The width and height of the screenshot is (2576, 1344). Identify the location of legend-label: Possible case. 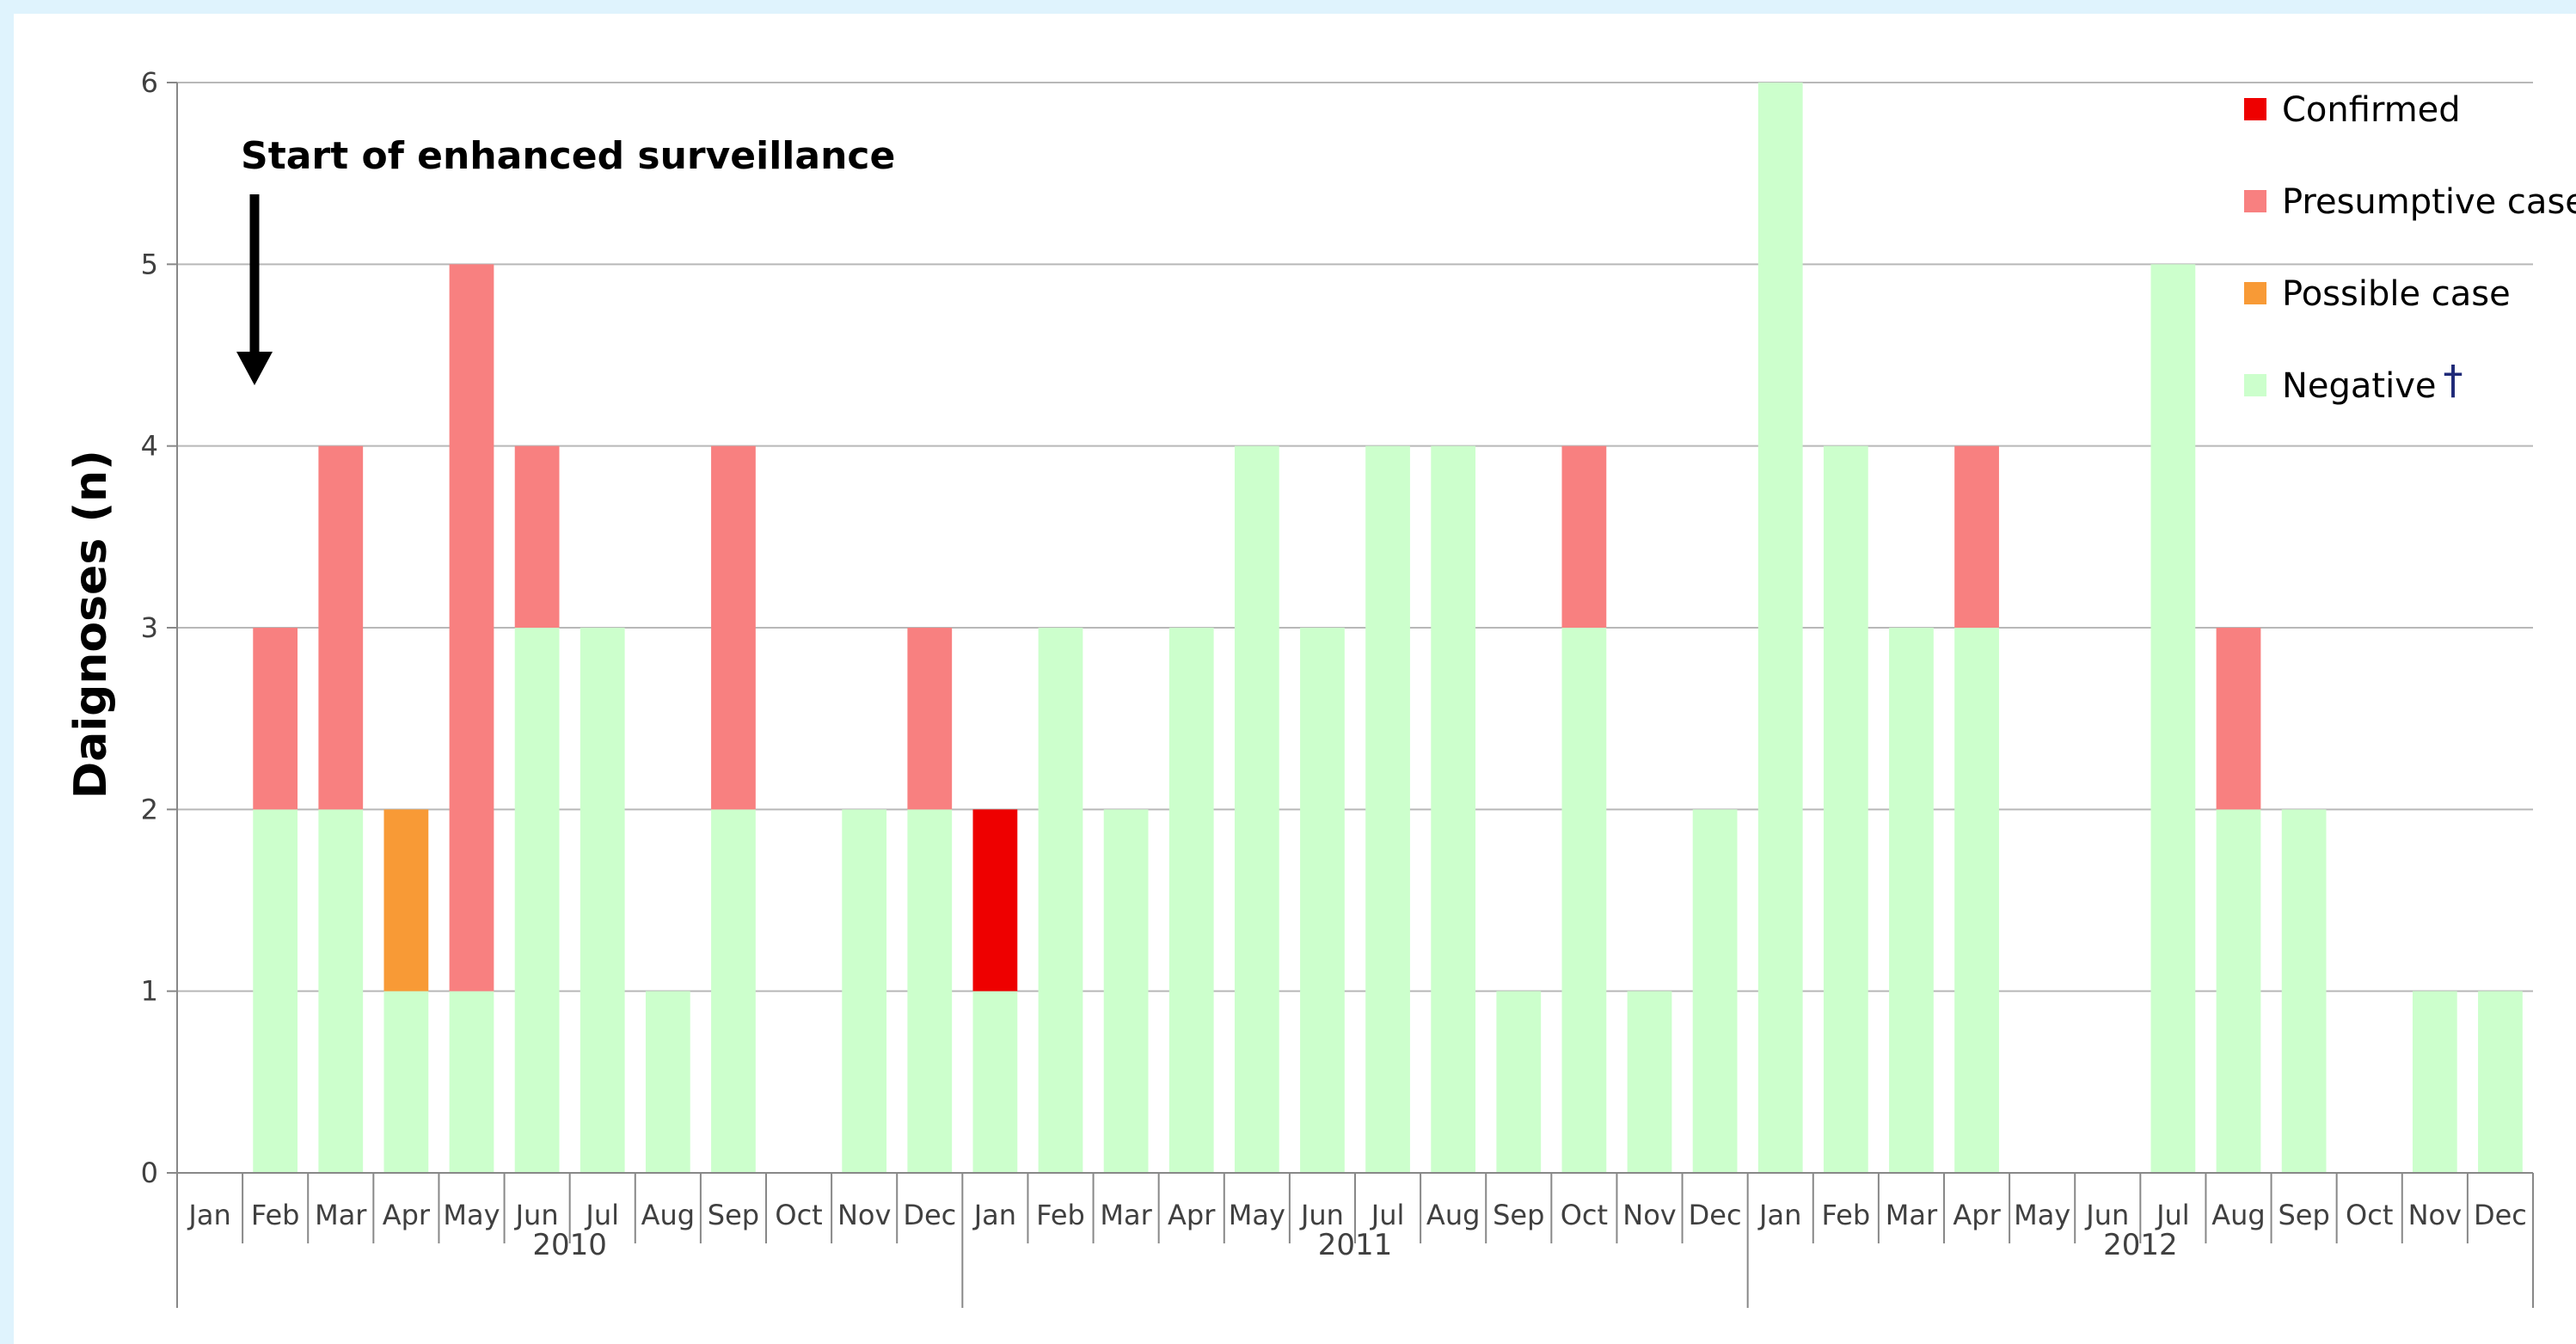
(2396, 294).